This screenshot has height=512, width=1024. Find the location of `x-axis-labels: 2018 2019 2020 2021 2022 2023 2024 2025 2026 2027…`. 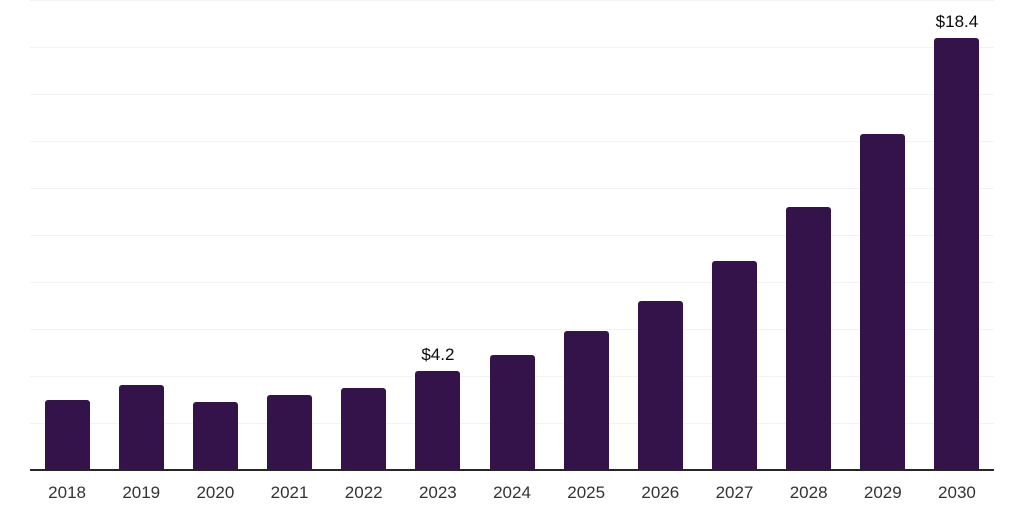

x-axis-labels: 2018 2019 2020 2021 2022 2023 2024 2025 2026 2027… is located at coordinates (512, 487).